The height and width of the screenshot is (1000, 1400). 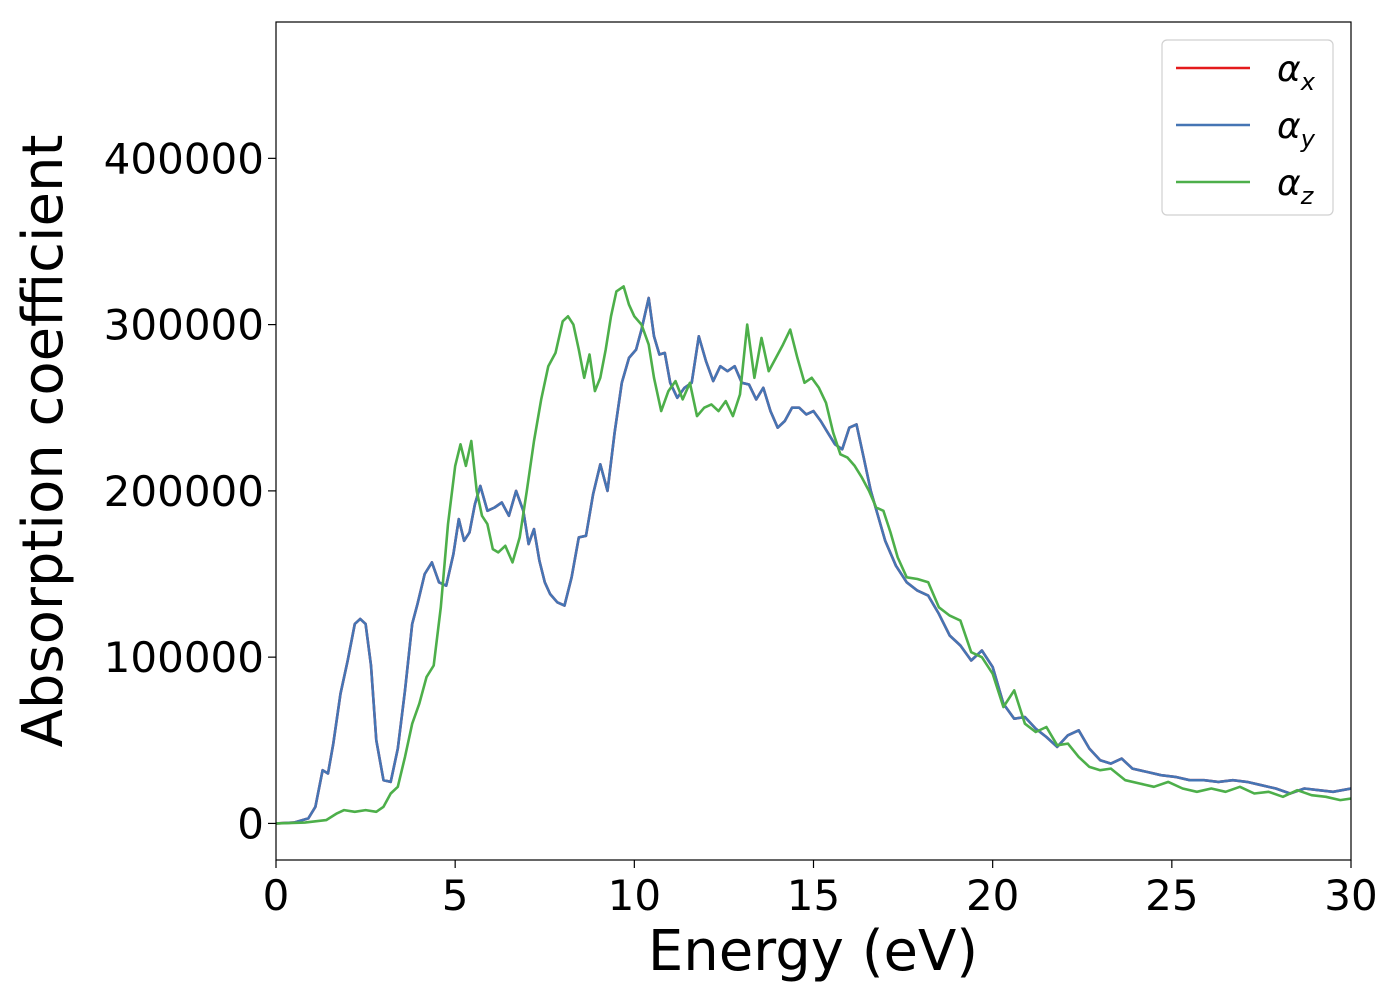 I want to click on legend-label: αx, so click(x=1296, y=72).